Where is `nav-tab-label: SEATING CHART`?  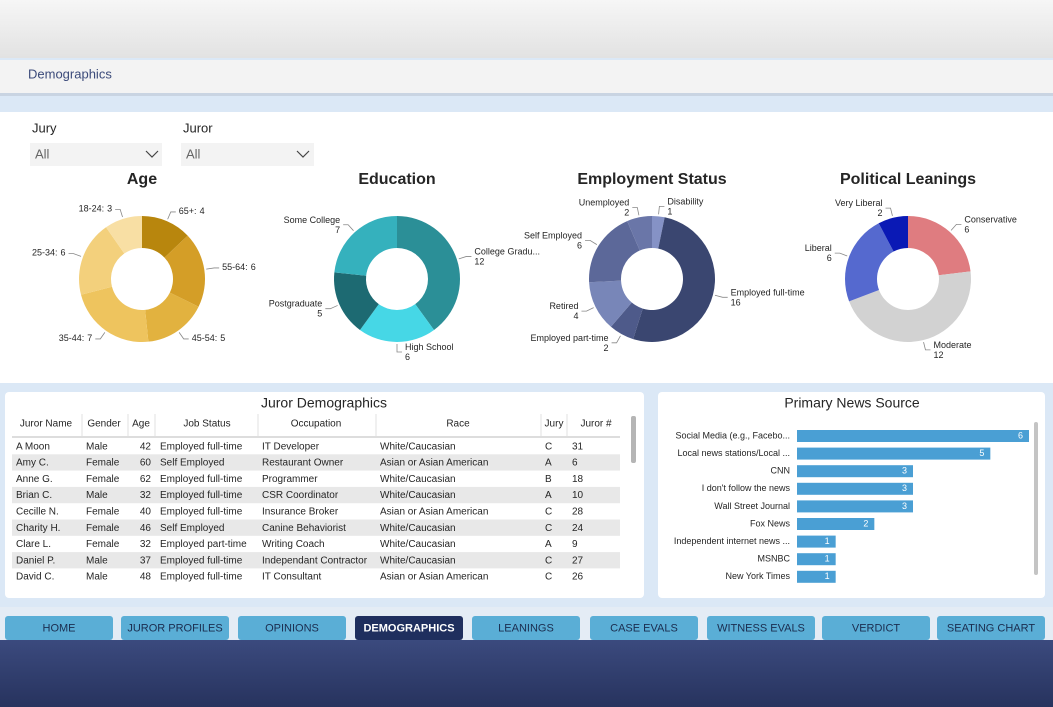
nav-tab-label: SEATING CHART is located at coordinates (991, 628).